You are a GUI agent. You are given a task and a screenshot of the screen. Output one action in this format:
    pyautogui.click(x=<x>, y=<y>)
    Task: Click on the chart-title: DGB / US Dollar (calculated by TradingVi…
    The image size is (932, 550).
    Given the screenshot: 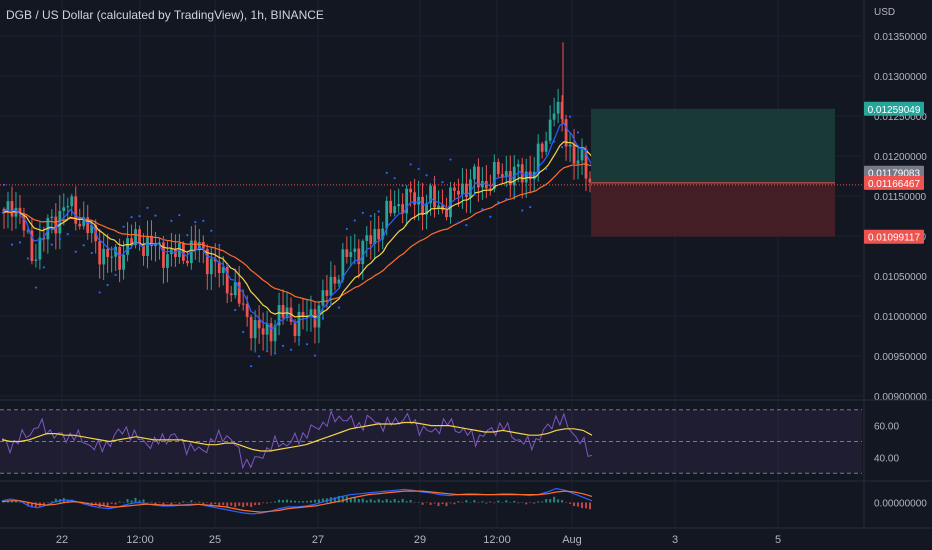 What is the action you would take?
    pyautogui.click(x=165, y=15)
    